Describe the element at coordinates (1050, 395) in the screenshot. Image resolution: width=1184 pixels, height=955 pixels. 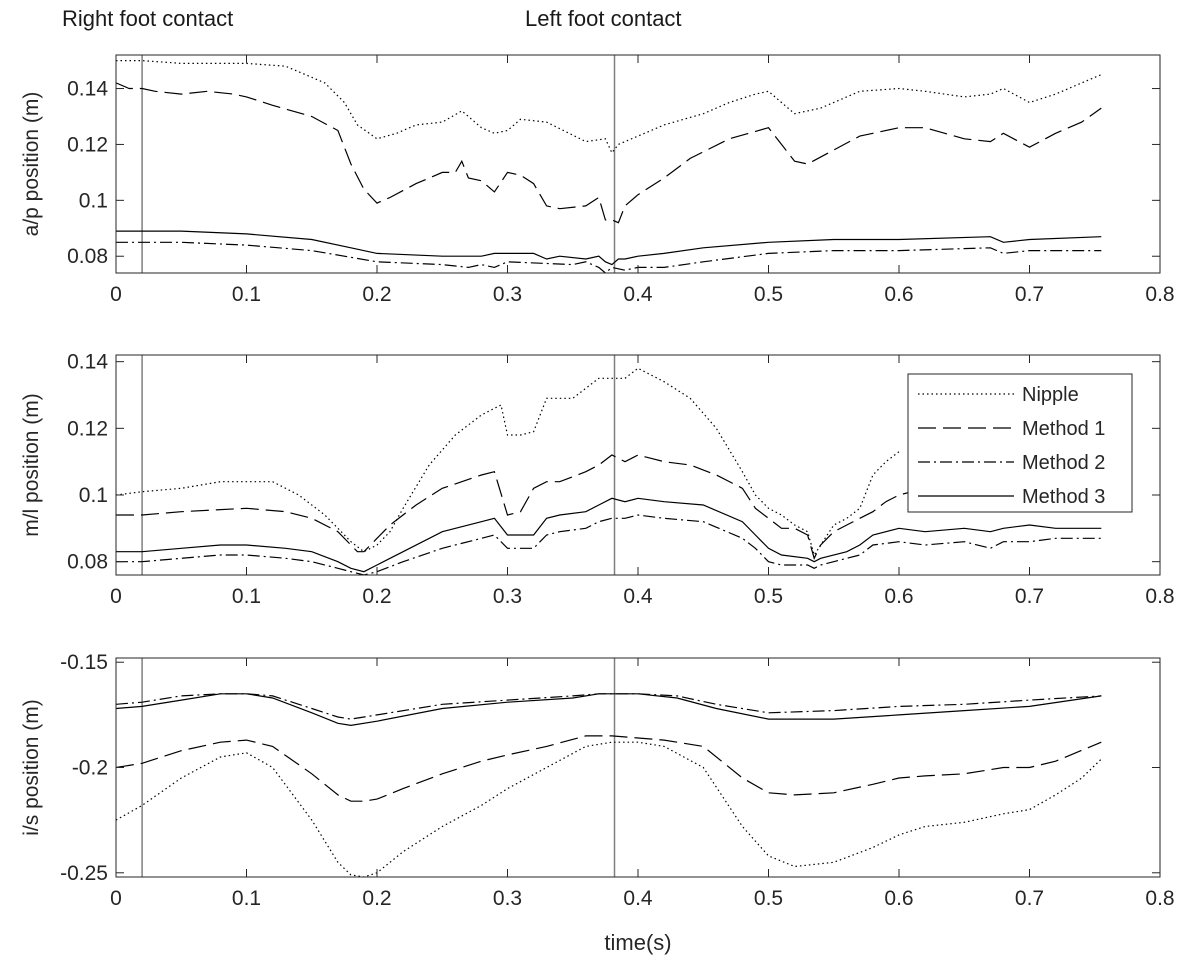
I see `legend-label-1: Nipple` at that location.